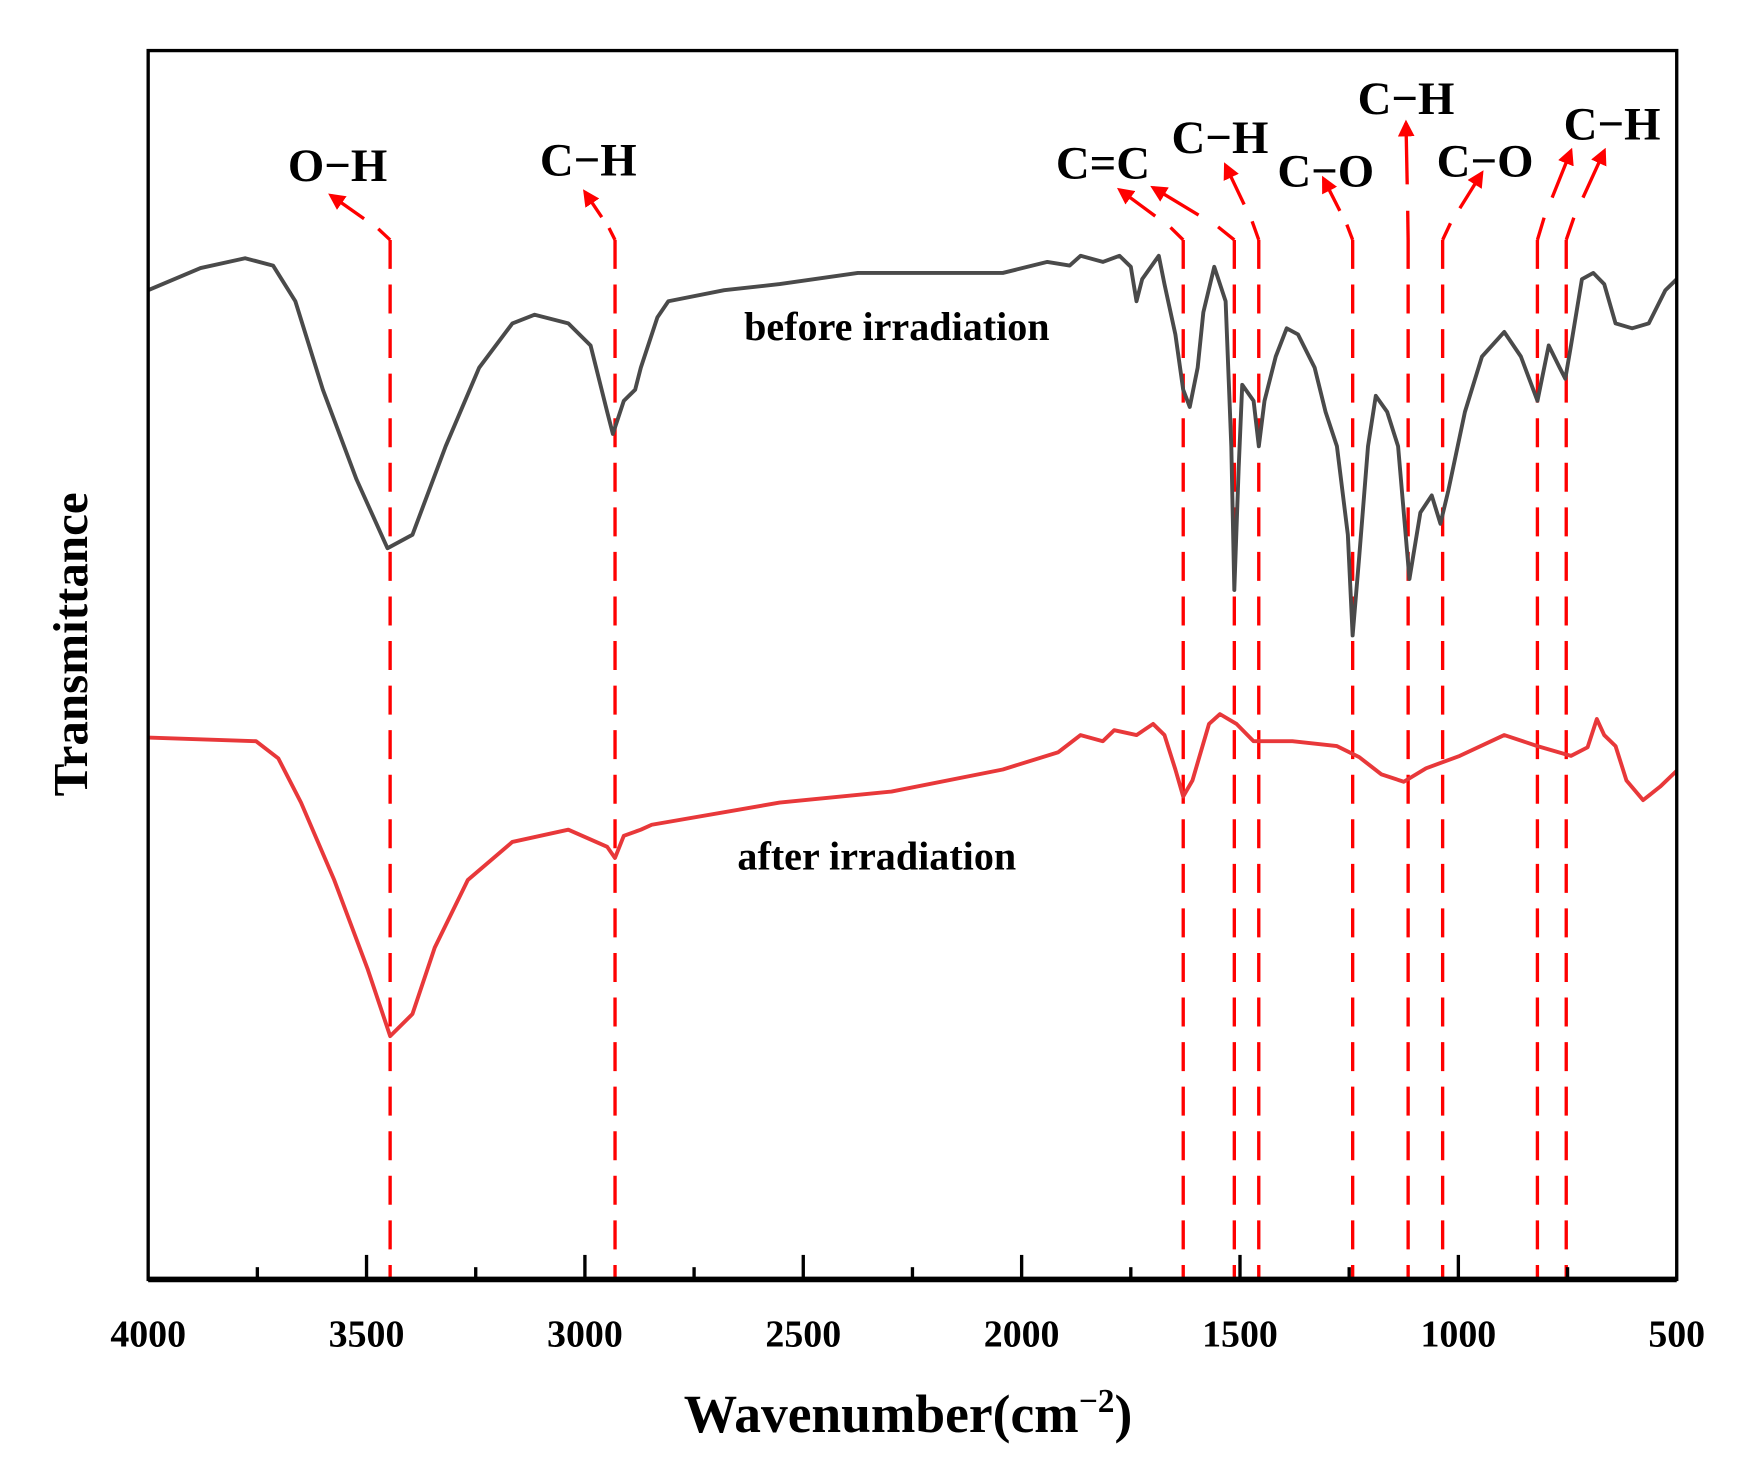 This screenshot has height=1457, width=1738. I want to click on x-tick-label: 2000, so click(1022, 1334).